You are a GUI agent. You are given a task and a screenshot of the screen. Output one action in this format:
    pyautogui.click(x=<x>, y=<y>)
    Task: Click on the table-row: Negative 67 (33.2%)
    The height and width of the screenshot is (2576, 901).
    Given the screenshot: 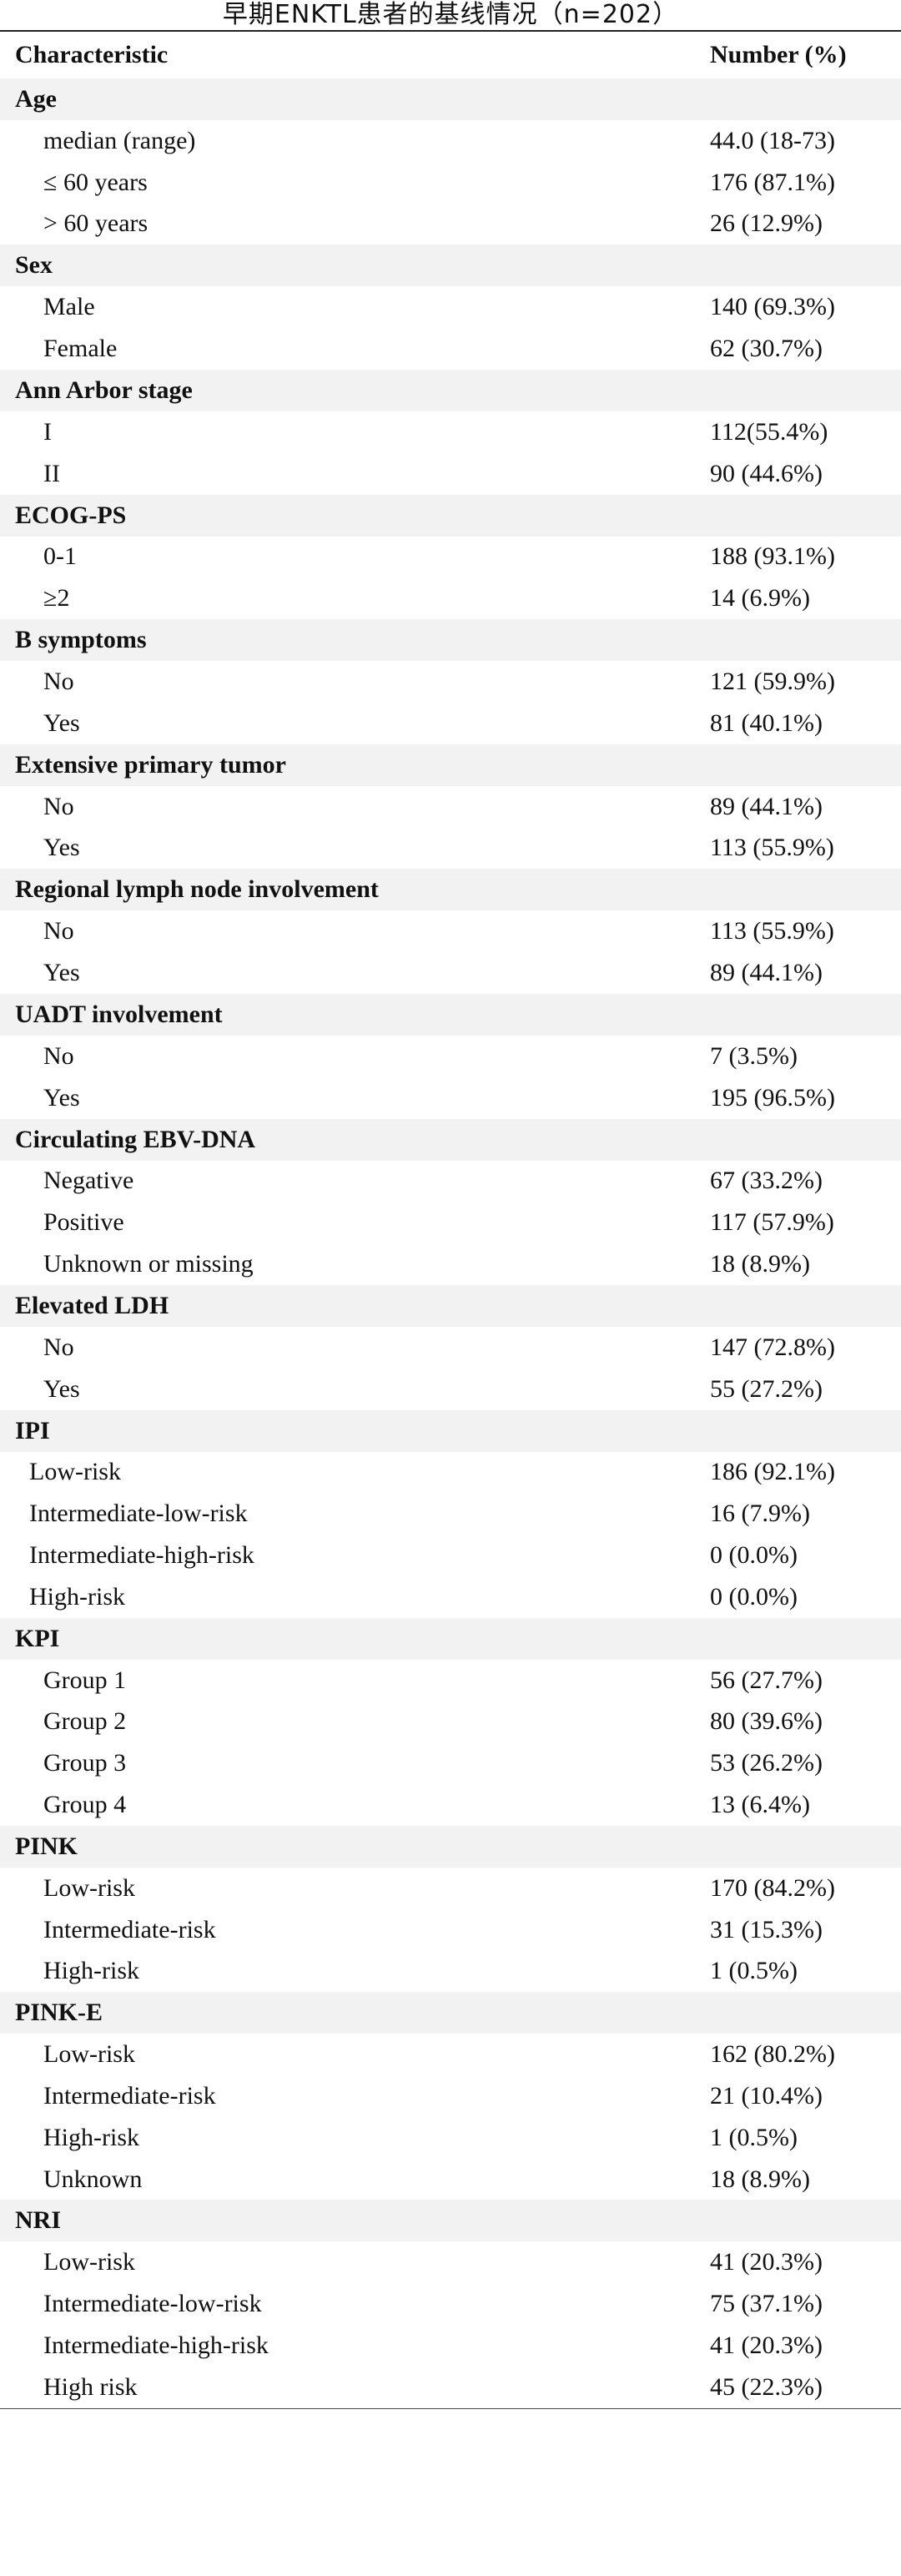 What is the action you would take?
    pyautogui.click(x=450, y=1182)
    